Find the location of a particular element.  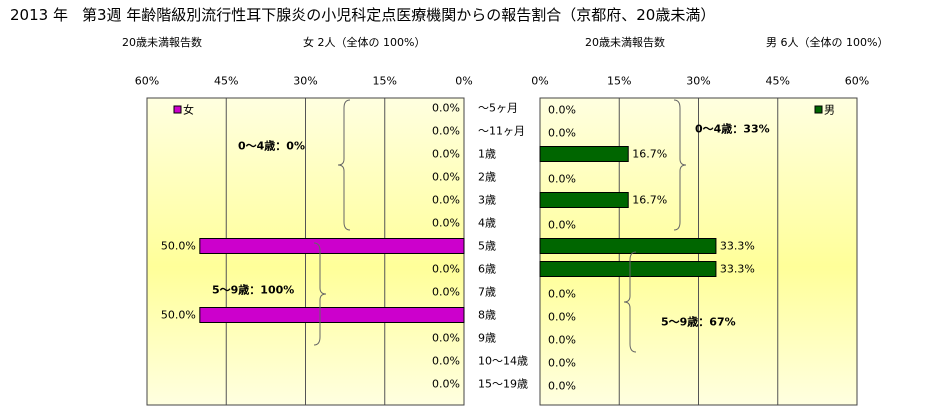

female-tick-label: 60% is located at coordinates (147, 81).